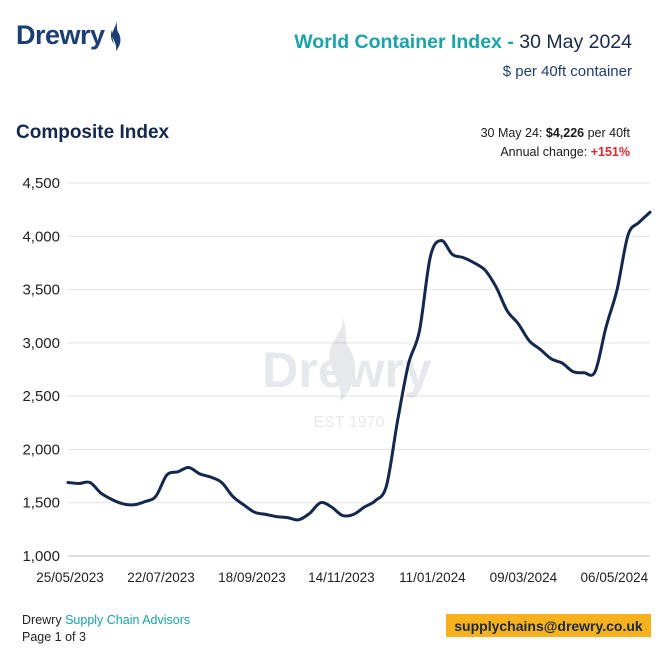 This screenshot has height=659, width=660. What do you see at coordinates (548, 625) in the screenshot?
I see `contact-email-link: supplychains@drewry.co.uk` at bounding box center [548, 625].